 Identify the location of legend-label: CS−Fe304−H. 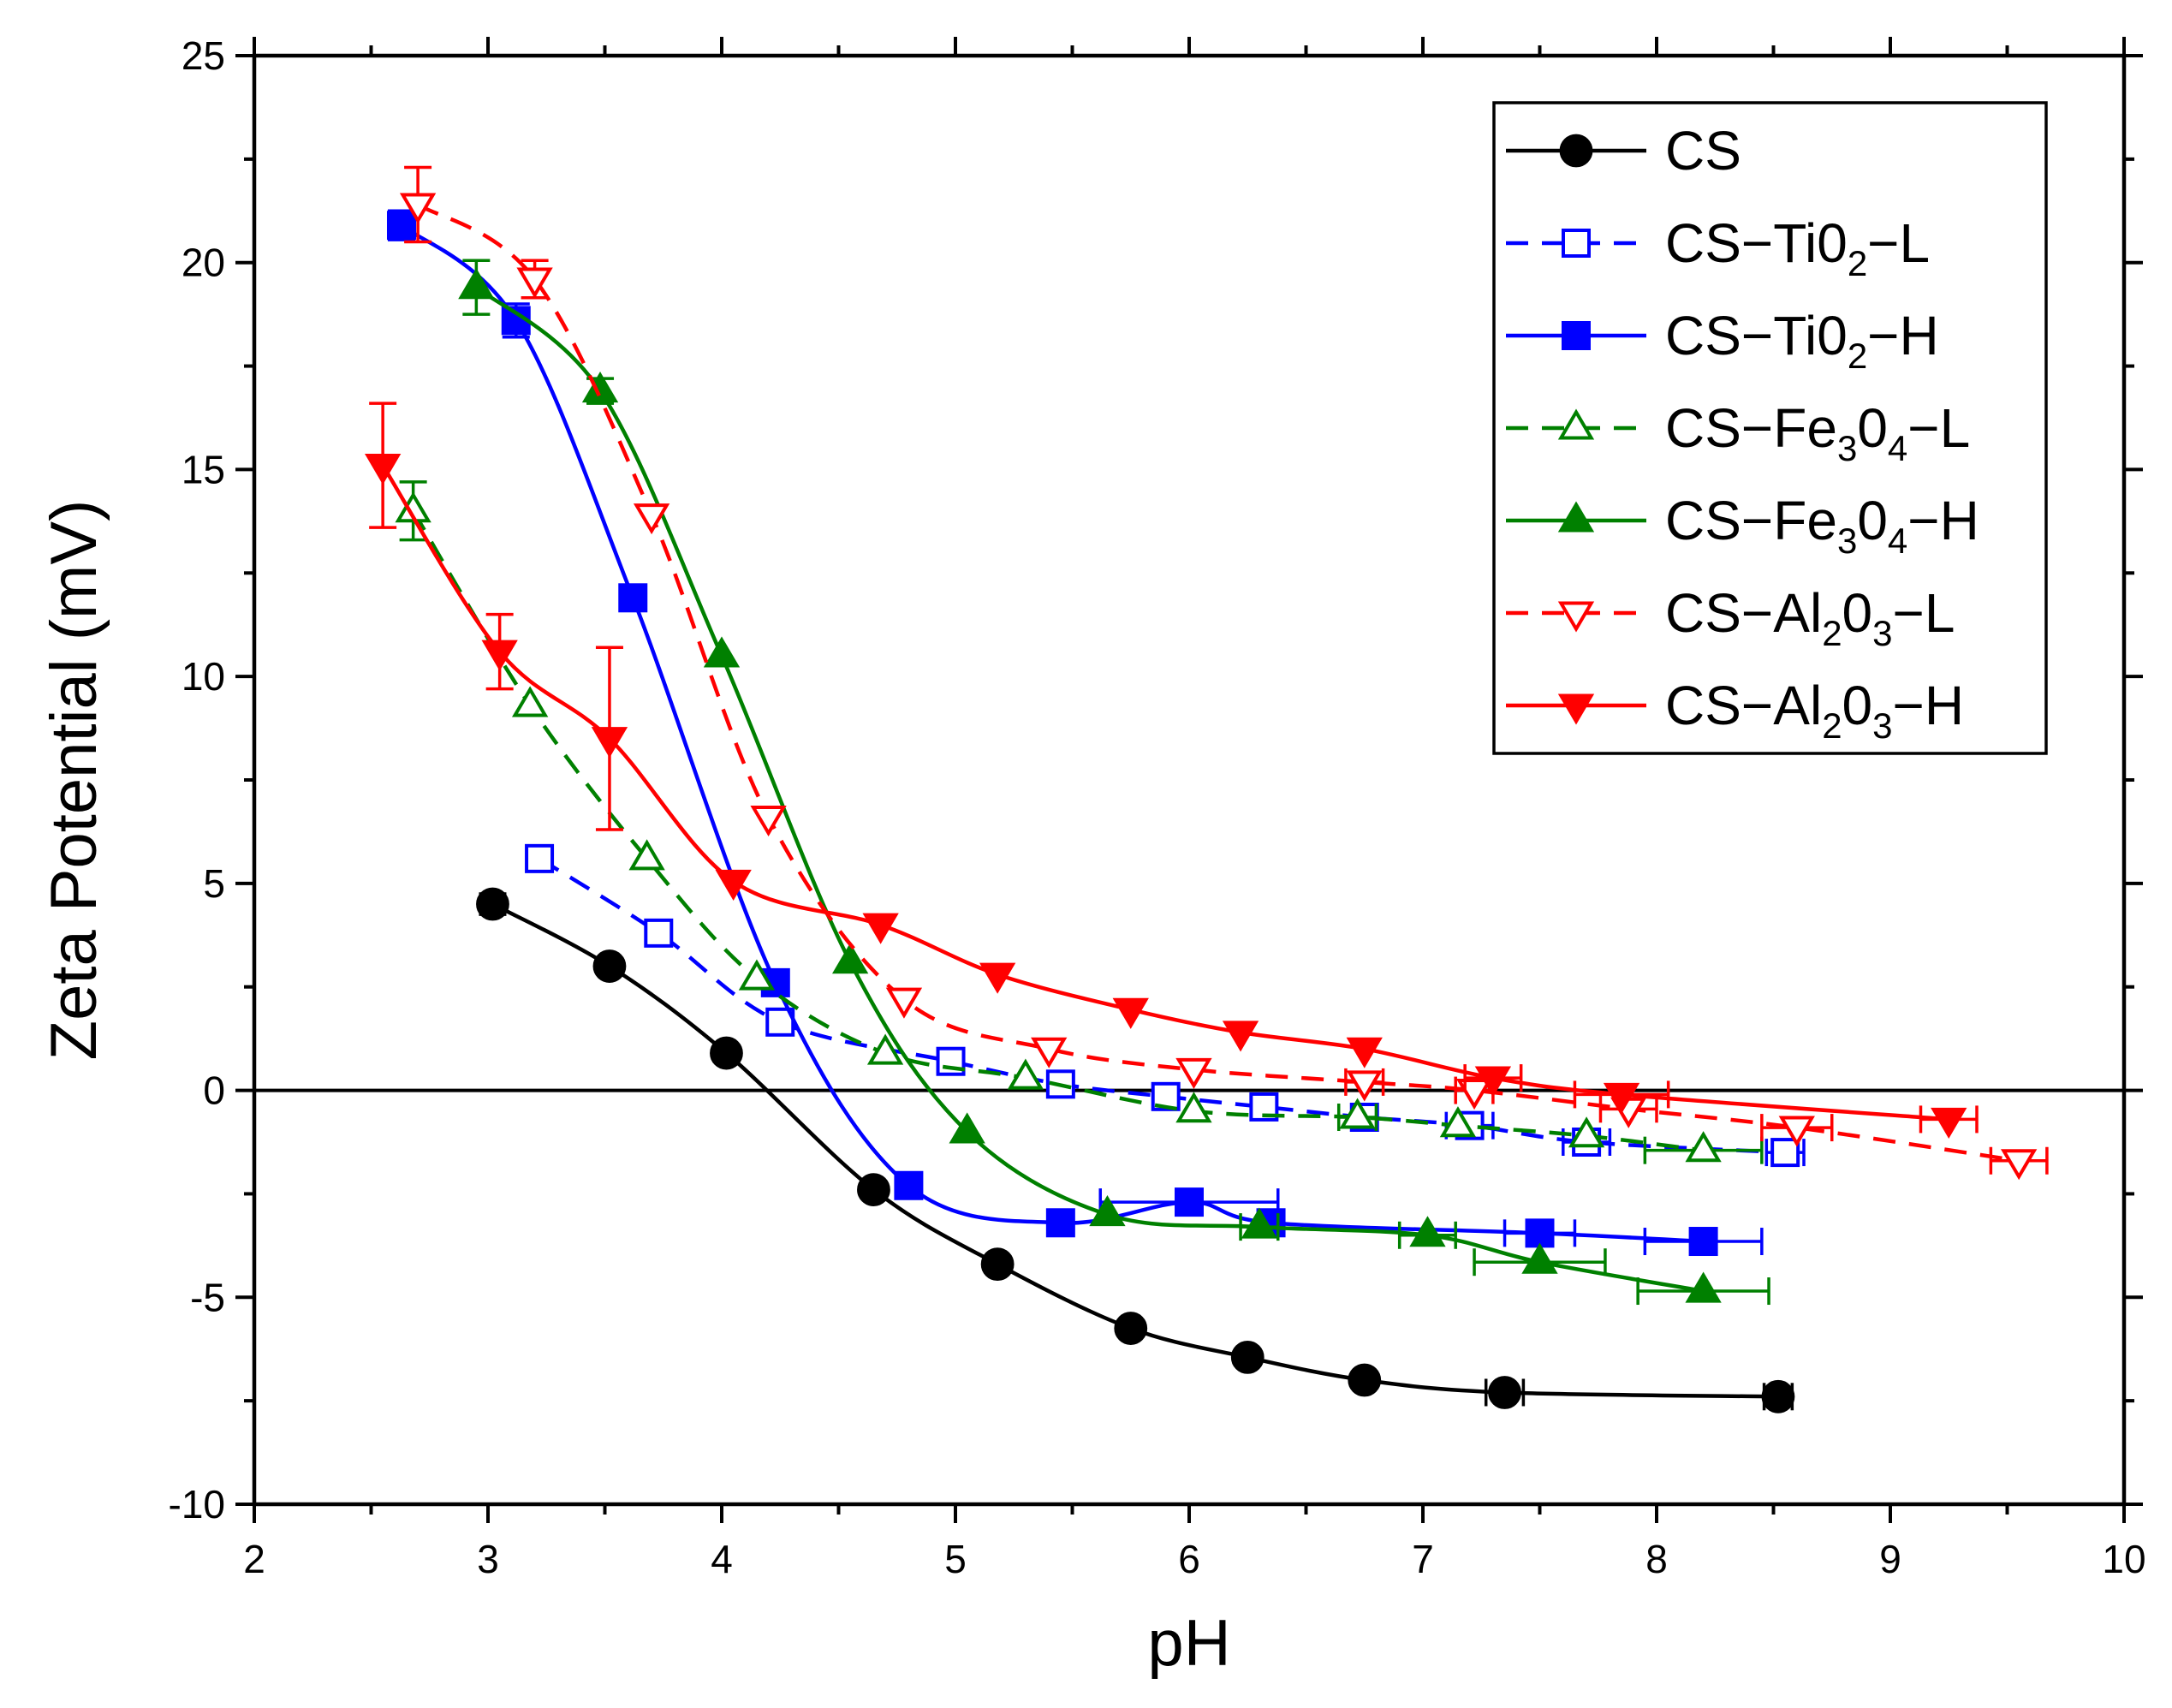
(1822, 525).